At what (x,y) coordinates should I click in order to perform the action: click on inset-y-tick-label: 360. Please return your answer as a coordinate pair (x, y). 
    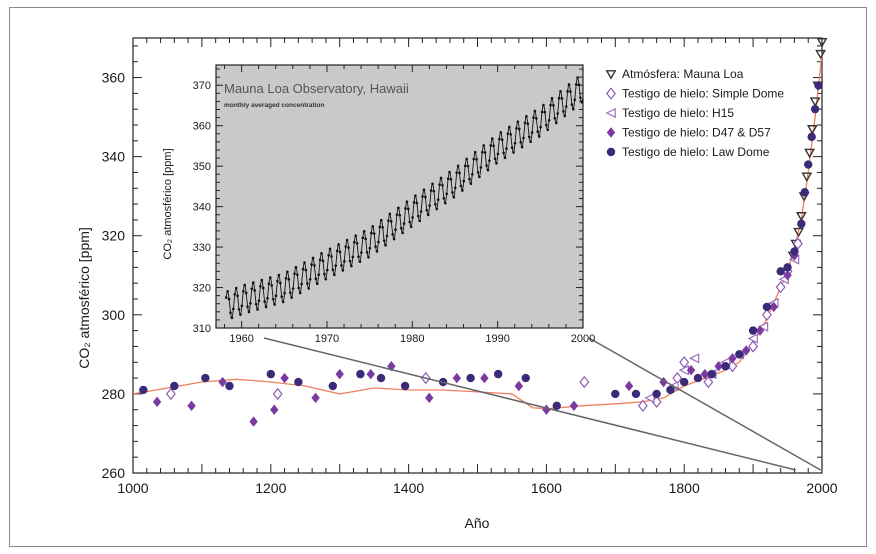
    Looking at the image, I should click on (202, 127).